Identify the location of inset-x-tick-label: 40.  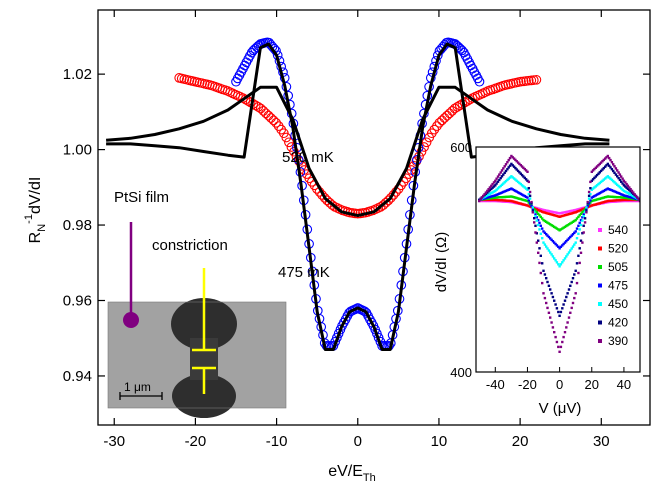
(624, 384).